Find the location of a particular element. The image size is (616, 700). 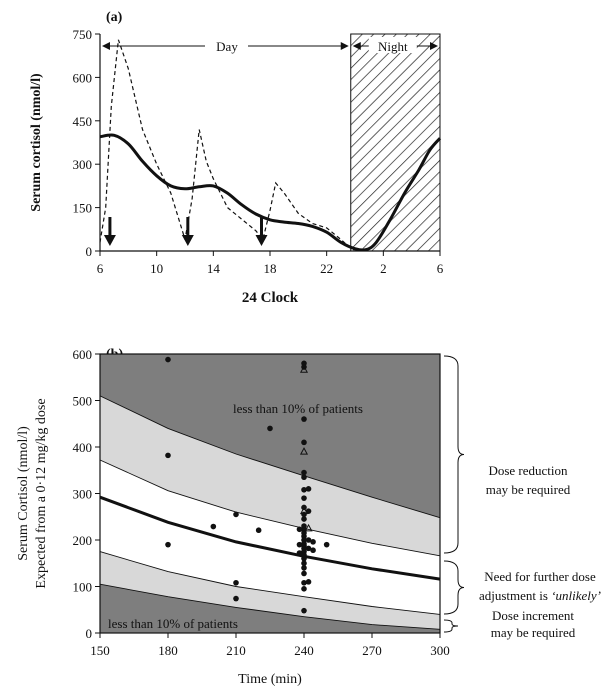

dose-increment-brace is located at coordinates (451, 626).